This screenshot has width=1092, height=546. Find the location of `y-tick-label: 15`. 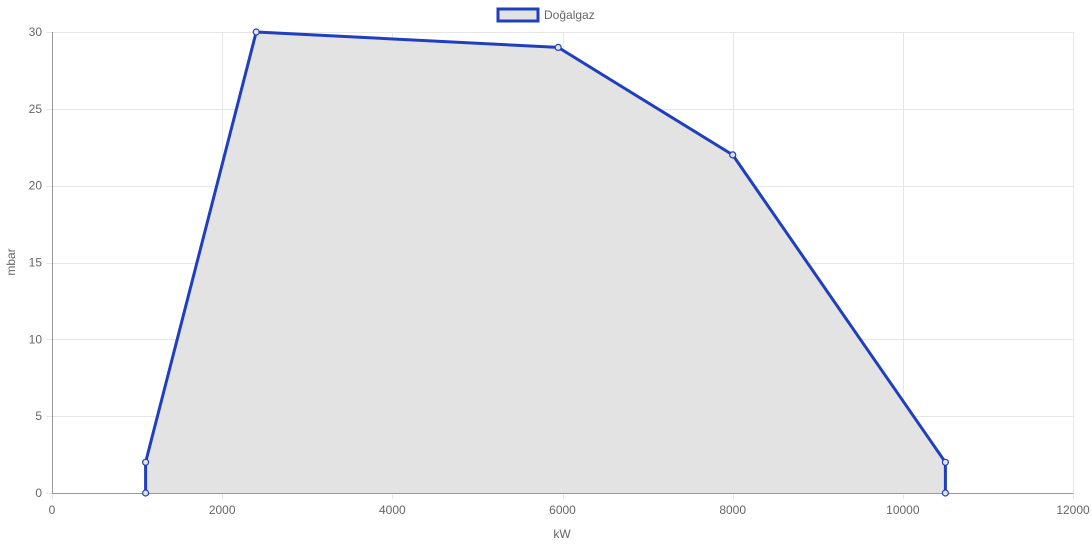

y-tick-label: 15 is located at coordinates (36, 263).